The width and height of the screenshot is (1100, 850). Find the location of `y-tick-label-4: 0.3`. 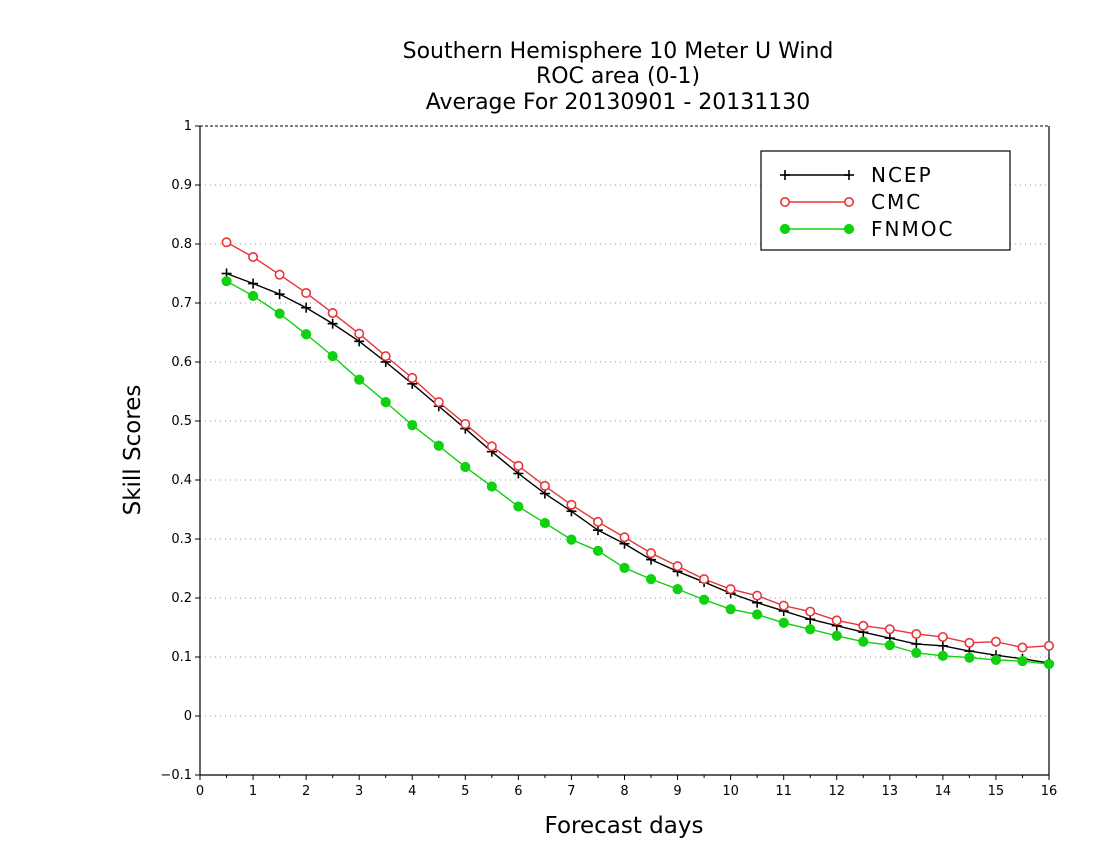

y-tick-label-4: 0.3 is located at coordinates (181, 539).